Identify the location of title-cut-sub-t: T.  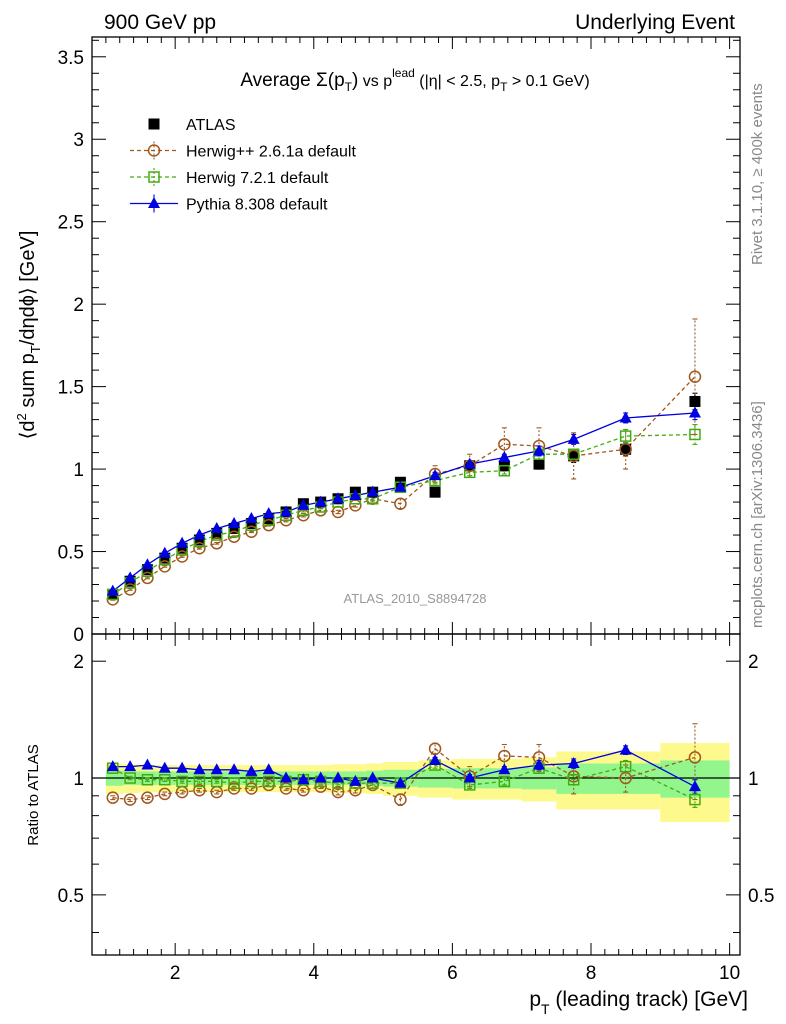
(504, 87).